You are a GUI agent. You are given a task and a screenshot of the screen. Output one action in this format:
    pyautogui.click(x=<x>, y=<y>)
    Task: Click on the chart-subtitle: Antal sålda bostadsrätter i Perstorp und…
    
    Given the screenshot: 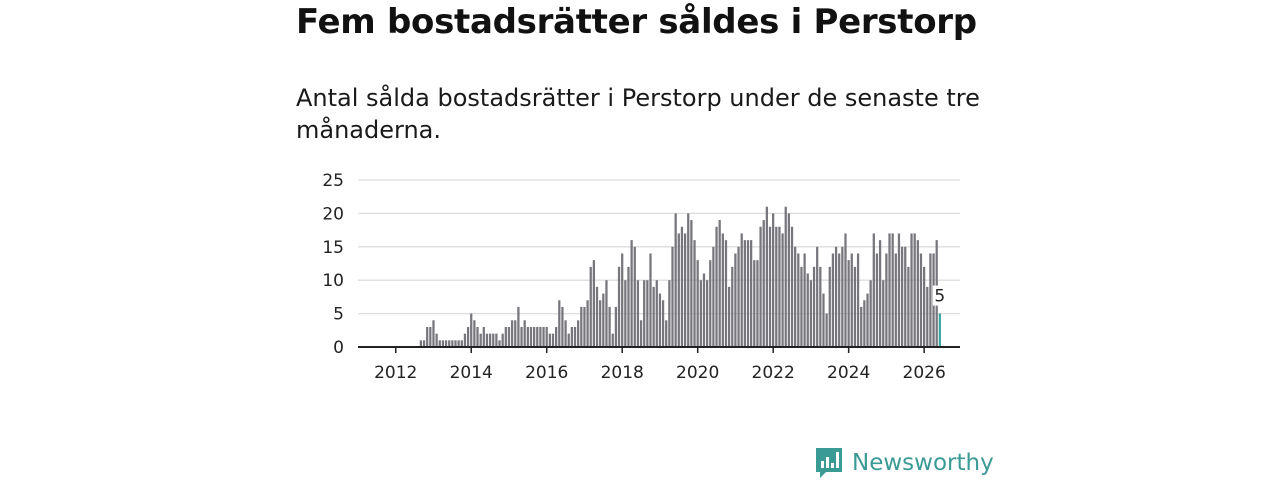 What is the action you would take?
    pyautogui.click(x=638, y=114)
    